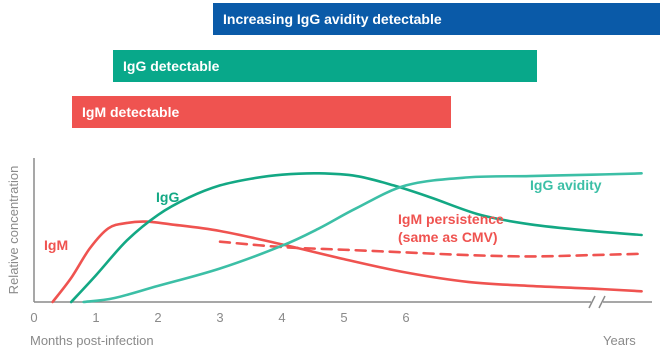  I want to click on bar-avidity-label: Increasing IgG avidity detectable, so click(332, 19).